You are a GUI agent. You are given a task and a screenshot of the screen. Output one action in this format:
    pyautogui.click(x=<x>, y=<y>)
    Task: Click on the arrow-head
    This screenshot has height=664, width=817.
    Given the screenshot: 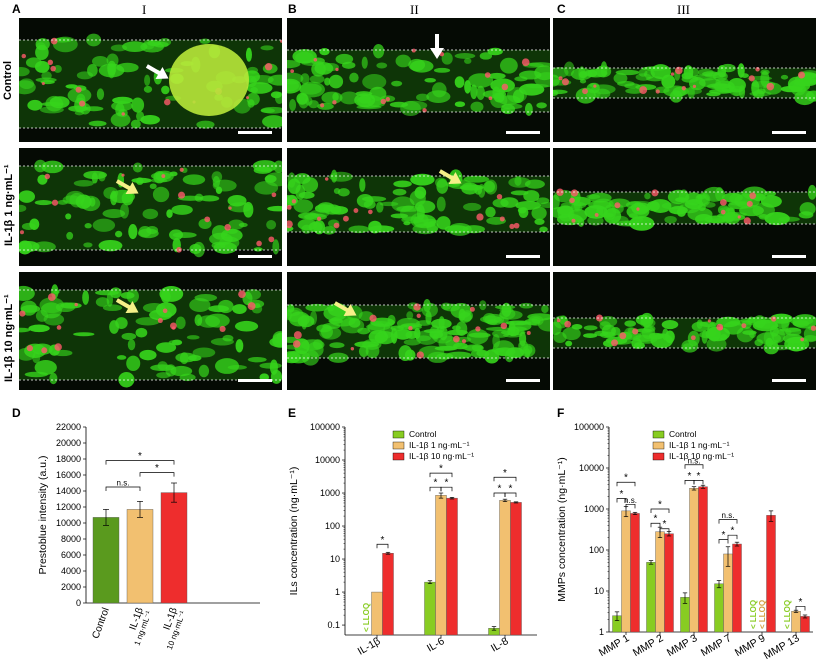 What is the action you would take?
    pyautogui.click(x=350, y=310)
    